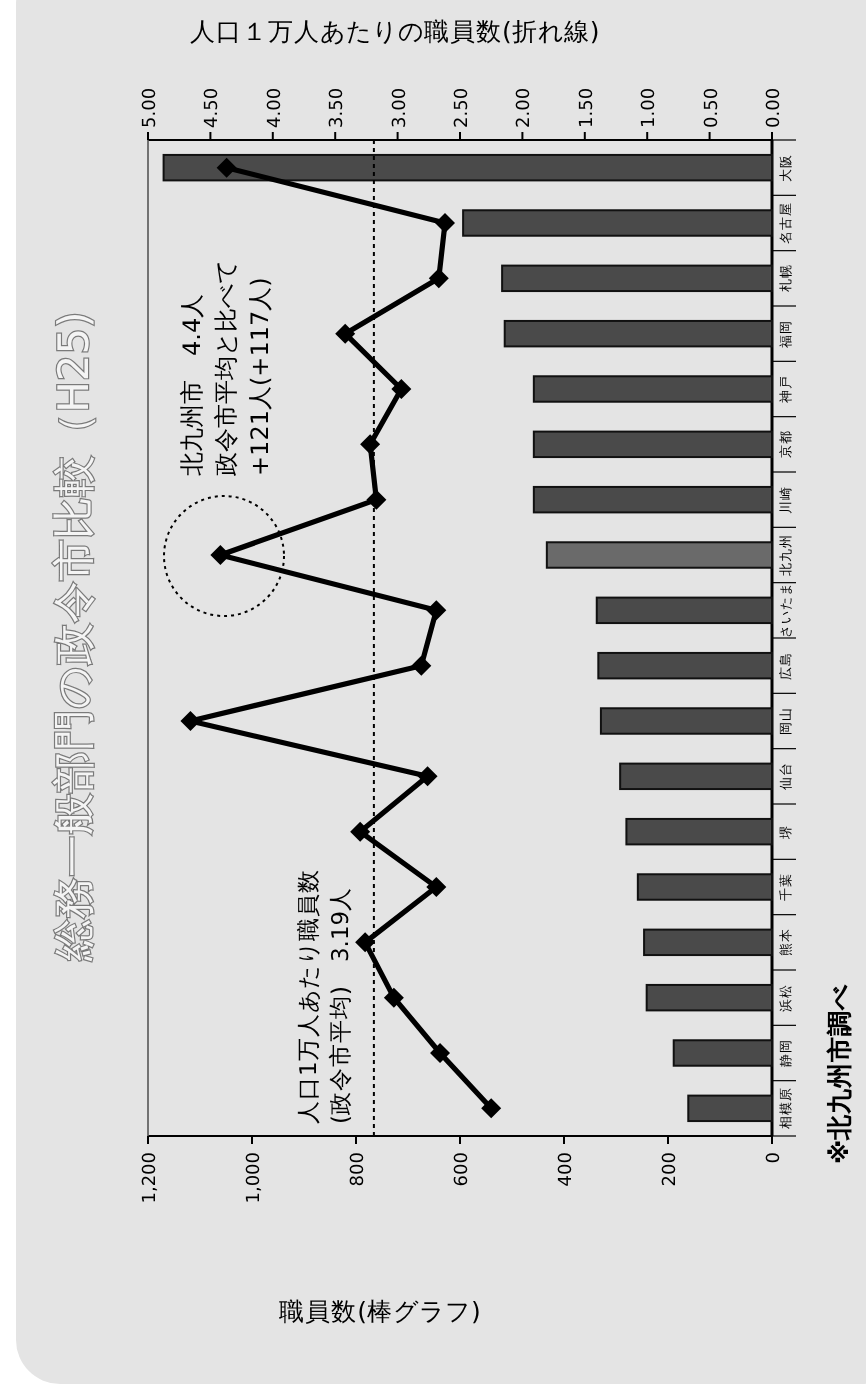 This screenshot has height=1396, width=866. Describe the element at coordinates (74, 637) in the screenshot. I see `text: 総務一般部門の政令市比較（H25)` at that location.